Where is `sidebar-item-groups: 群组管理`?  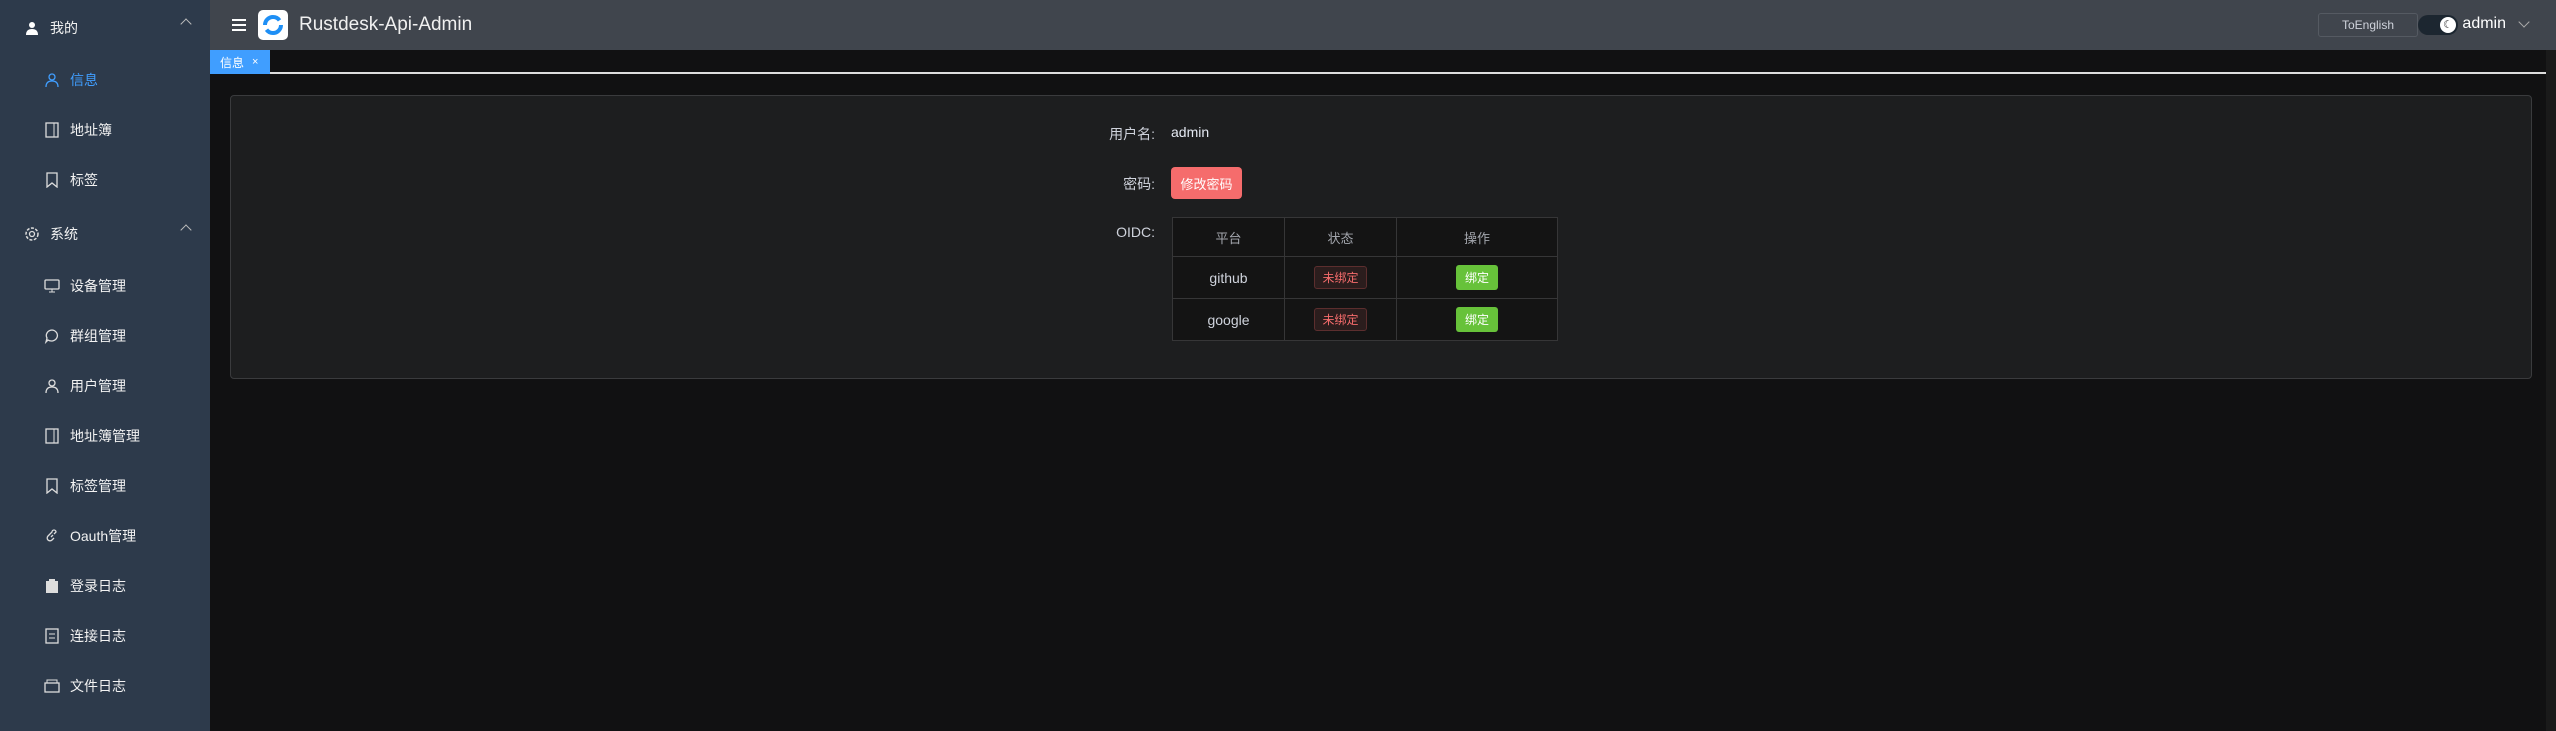 sidebar-item-groups: 群组管理 is located at coordinates (105, 336).